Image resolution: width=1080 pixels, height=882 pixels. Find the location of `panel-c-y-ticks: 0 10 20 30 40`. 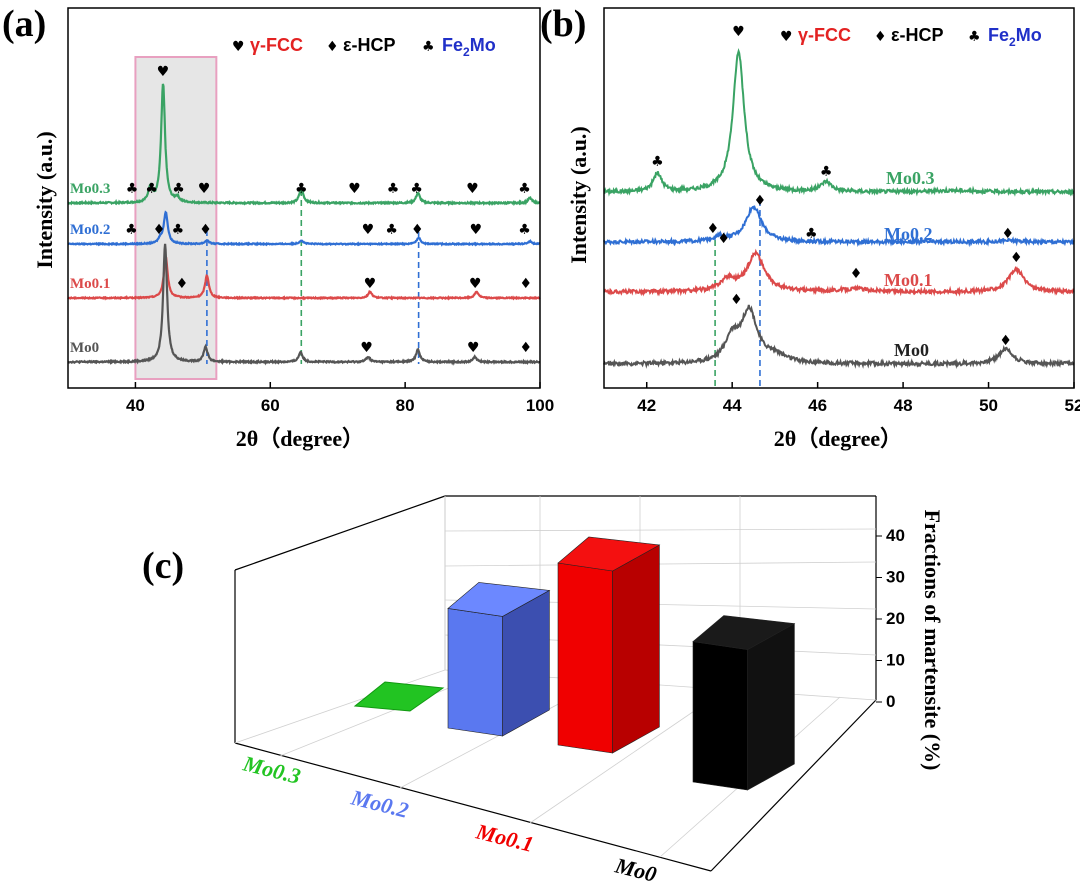

panel-c-y-ticks: 0 10 20 30 40 is located at coordinates (890, 618).